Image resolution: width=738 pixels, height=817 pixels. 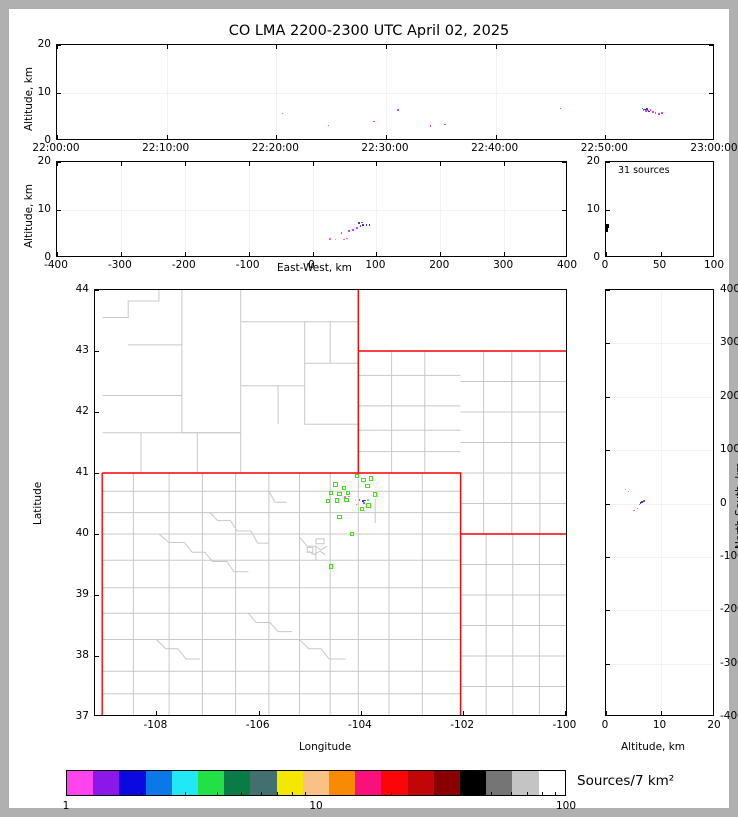 I want to click on map-ytick-label: 40, so click(x=82, y=533).